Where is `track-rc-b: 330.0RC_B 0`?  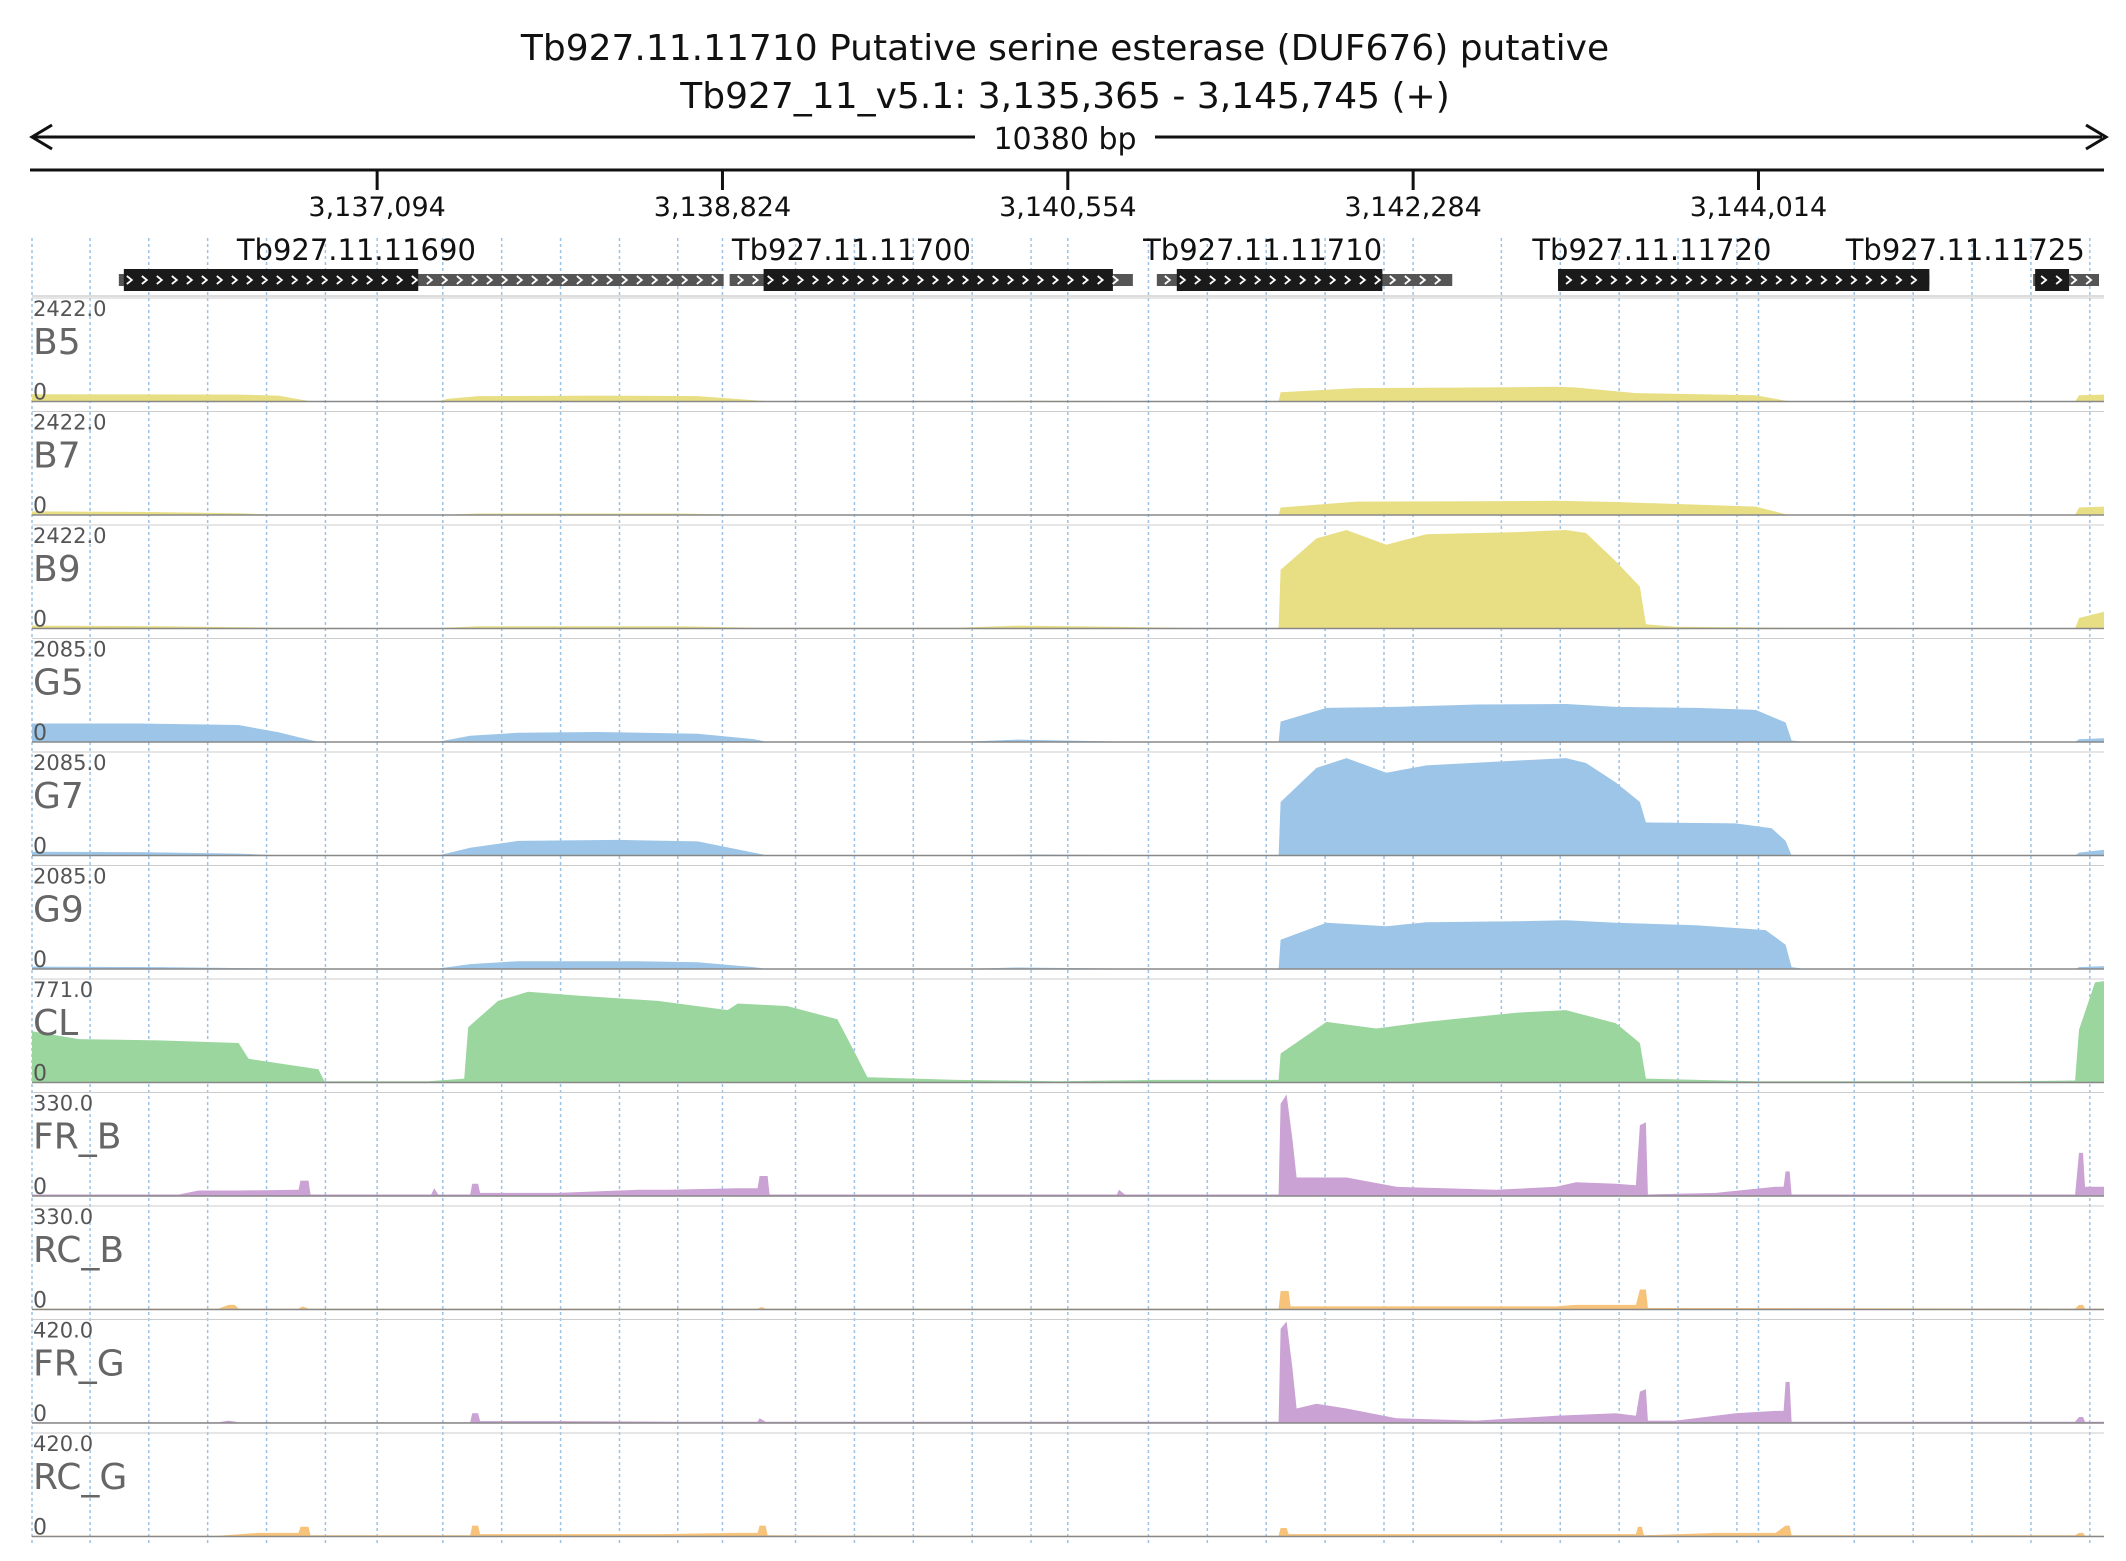
track-rc-b: 330.0RC_B 0 is located at coordinates (1068, 1259).